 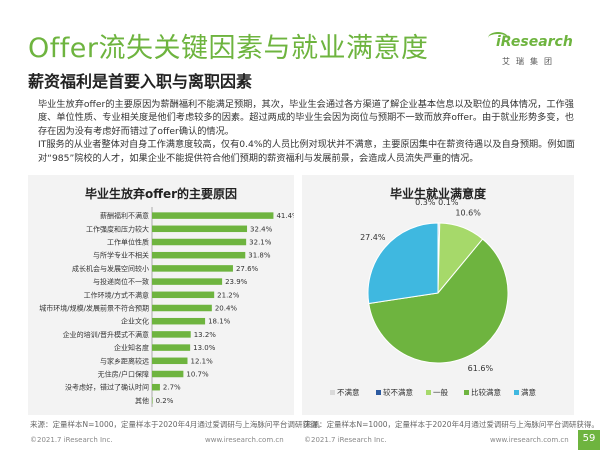 I want to click on bar-value-label: 21.2%, so click(x=228, y=295).